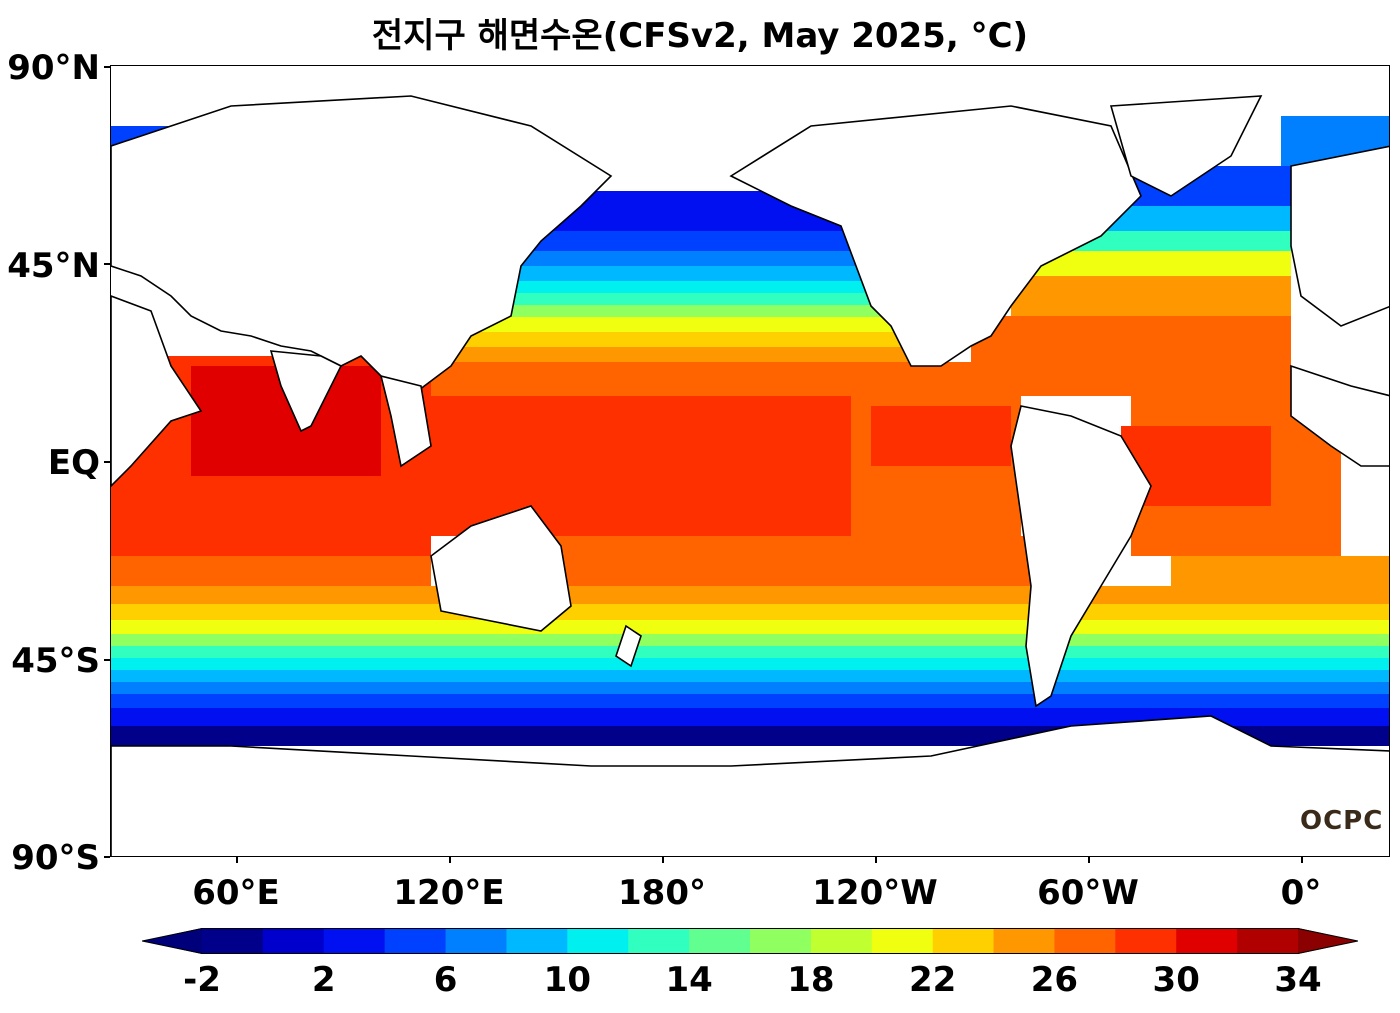  I want to click on colorbar-tick-label: 26, so click(1054, 980).